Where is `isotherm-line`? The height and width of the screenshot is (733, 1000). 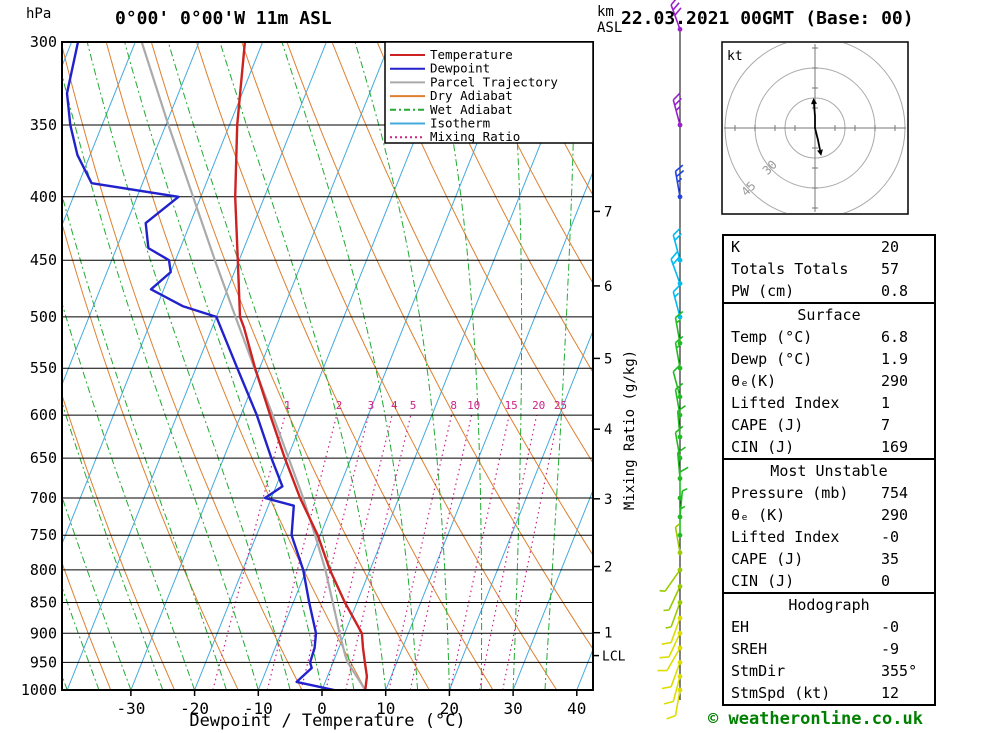 isotherm-line is located at coordinates (163, 294).